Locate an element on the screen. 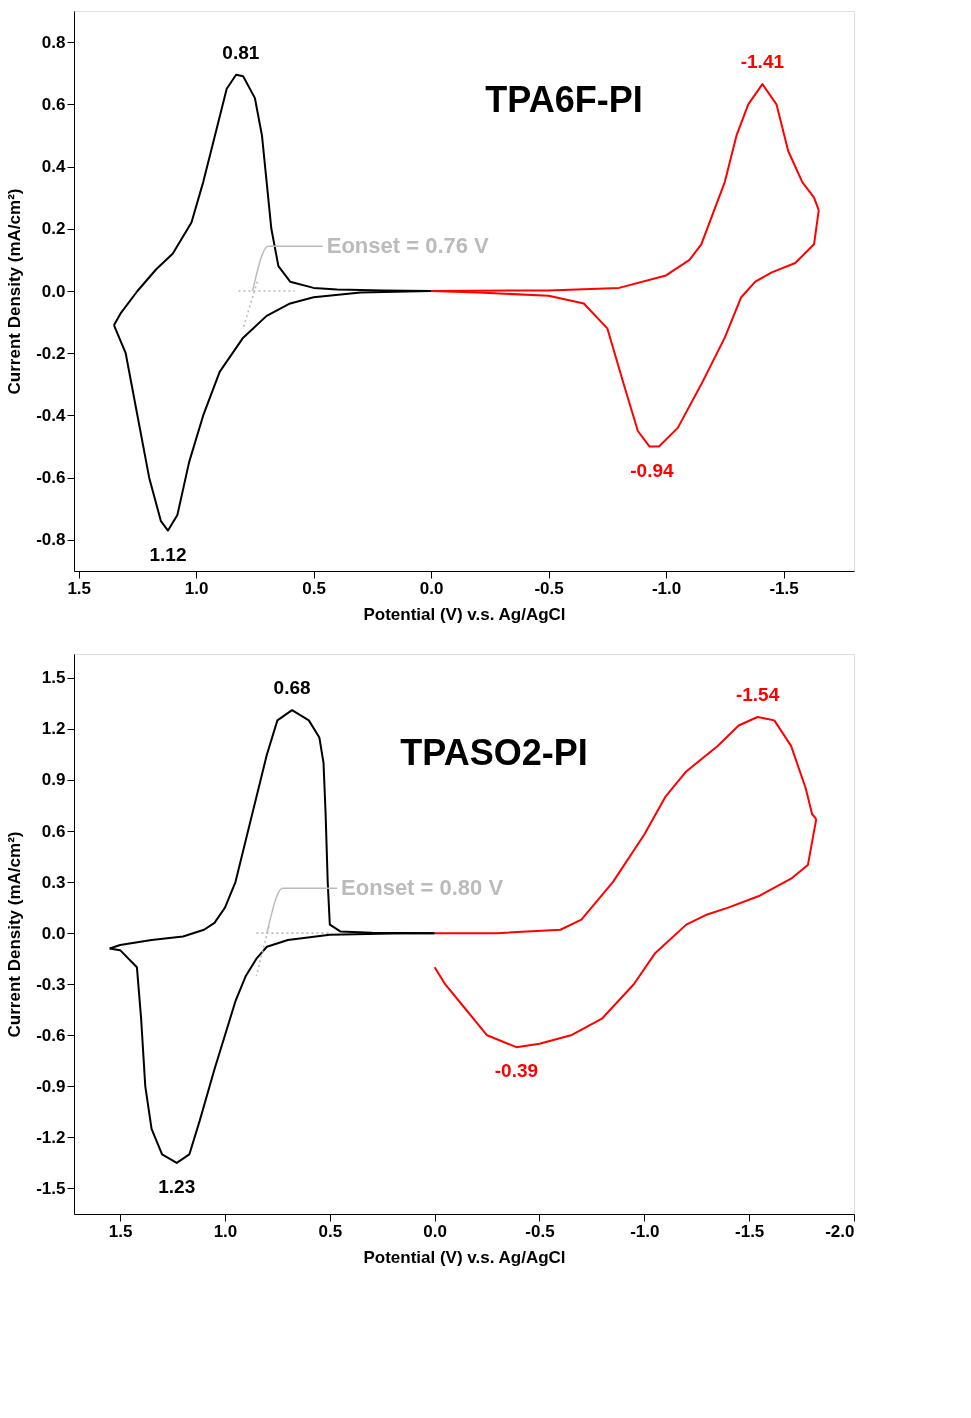 The image size is (971, 1418). annotation: -0.39 is located at coordinates (516, 1071).